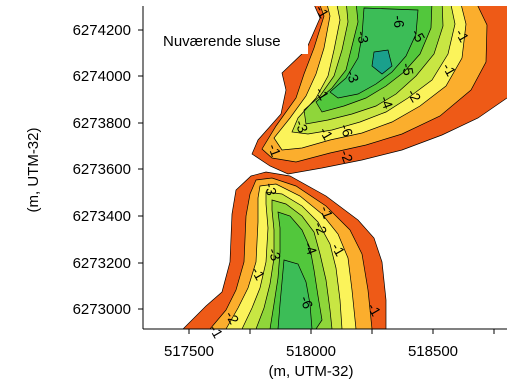  What do you see at coordinates (102, 30) in the screenshot?
I see `y-tick-label: 6274200` at bounding box center [102, 30].